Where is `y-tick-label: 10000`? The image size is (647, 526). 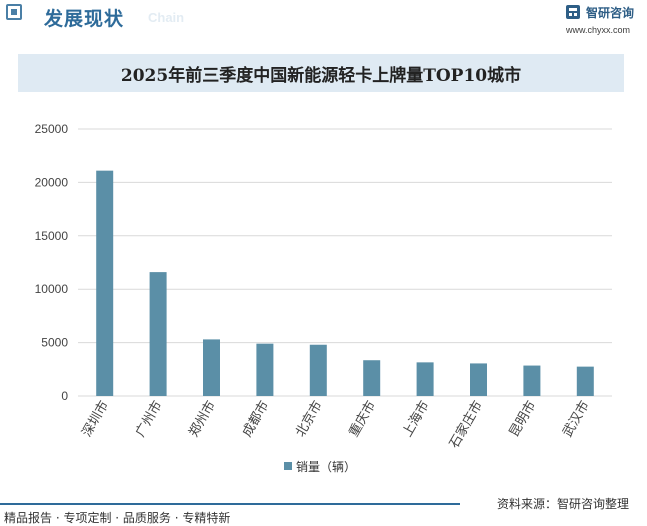
y-tick-label: 10000 is located at coordinates (52, 289).